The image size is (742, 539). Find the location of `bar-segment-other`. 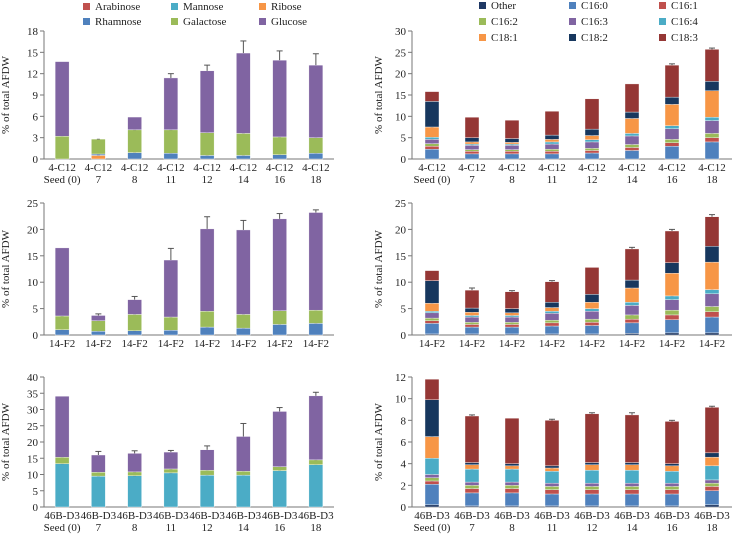

bar-segment-other is located at coordinates (712, 334).